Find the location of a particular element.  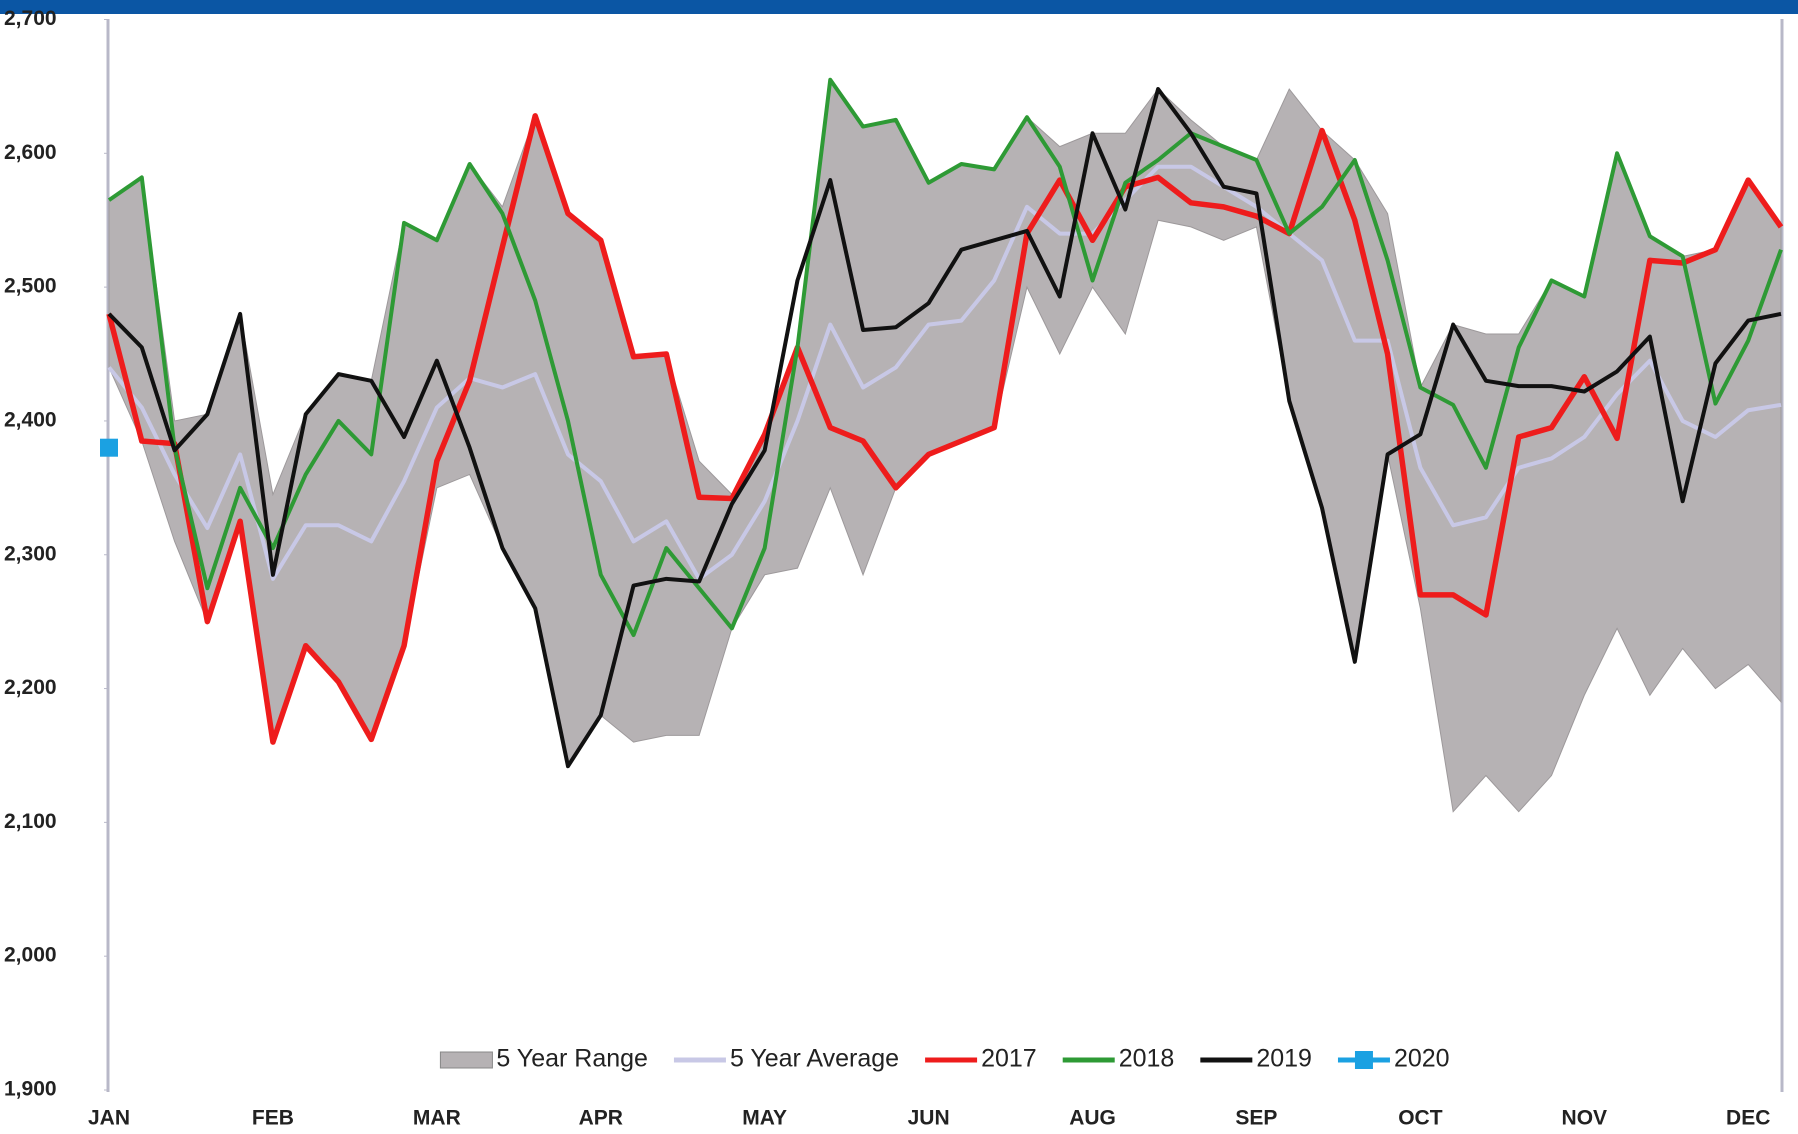

x-tick-label: MAY is located at coordinates (764, 1118).